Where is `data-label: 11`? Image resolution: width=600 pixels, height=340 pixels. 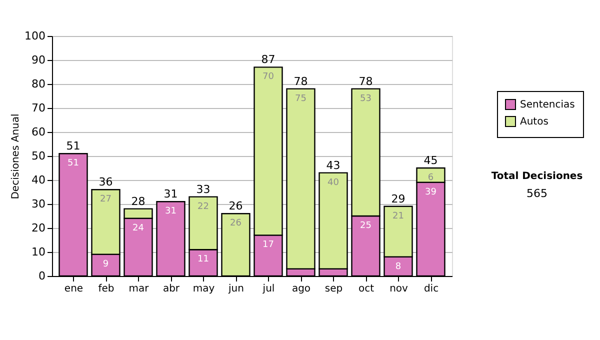
data-label: 11 is located at coordinates (203, 259).